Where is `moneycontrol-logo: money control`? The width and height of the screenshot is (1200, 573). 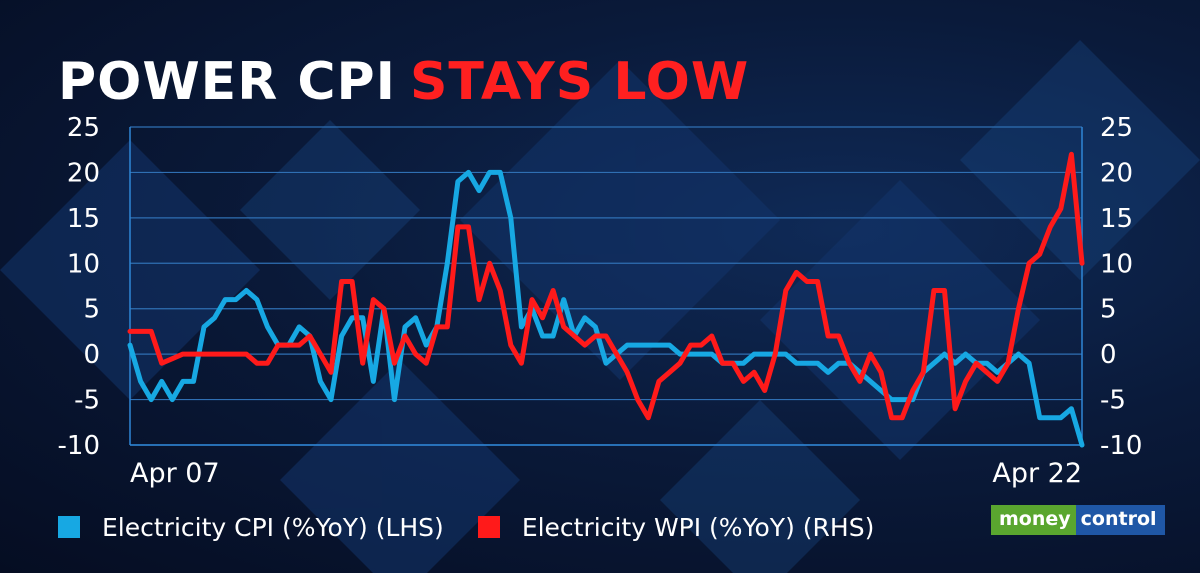 moneycontrol-logo: money control is located at coordinates (1078, 520).